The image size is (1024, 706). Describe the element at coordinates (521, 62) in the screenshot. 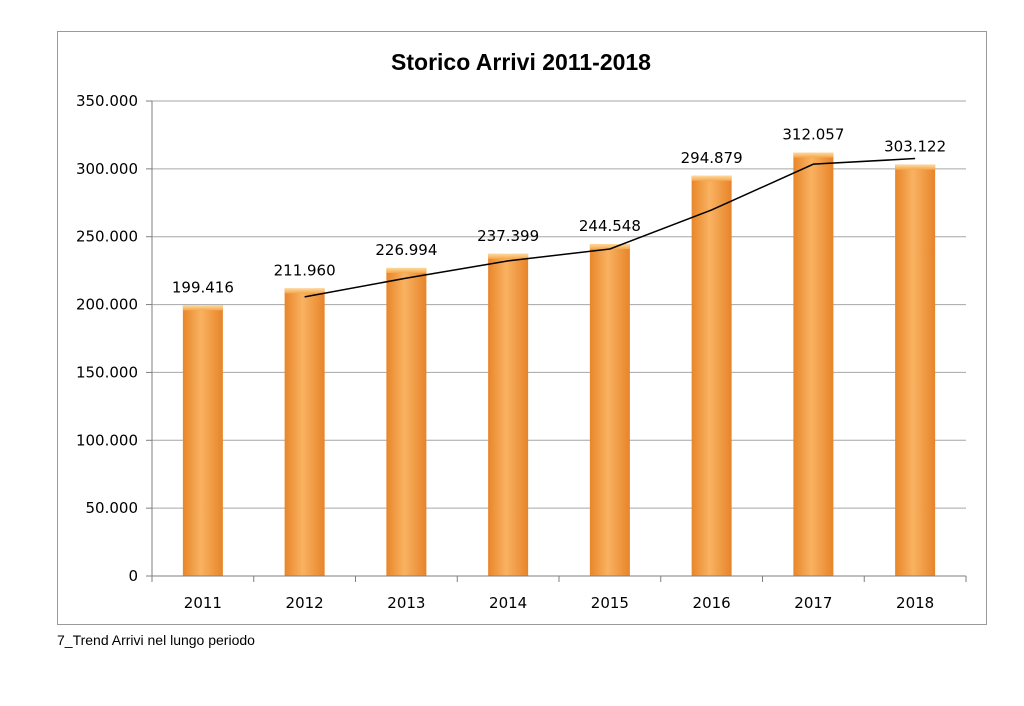

I see `chart-title: Storico Arrivi 2011-2018` at that location.